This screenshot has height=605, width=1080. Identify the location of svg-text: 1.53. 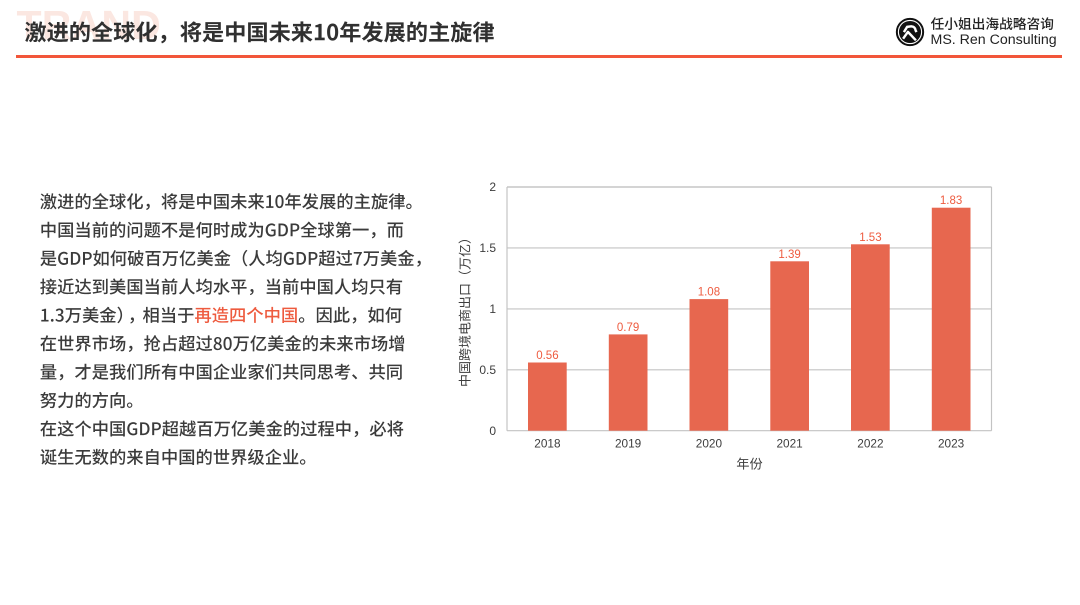
(870, 238).